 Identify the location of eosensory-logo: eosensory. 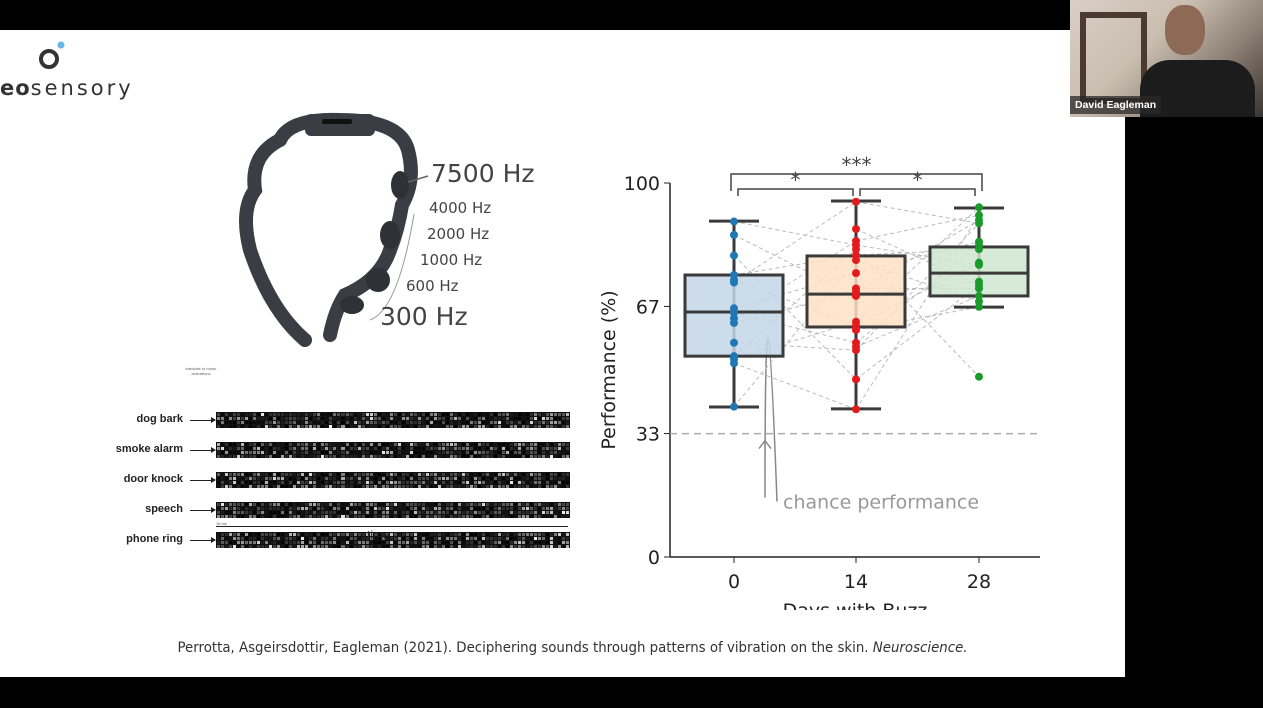
(67, 88).